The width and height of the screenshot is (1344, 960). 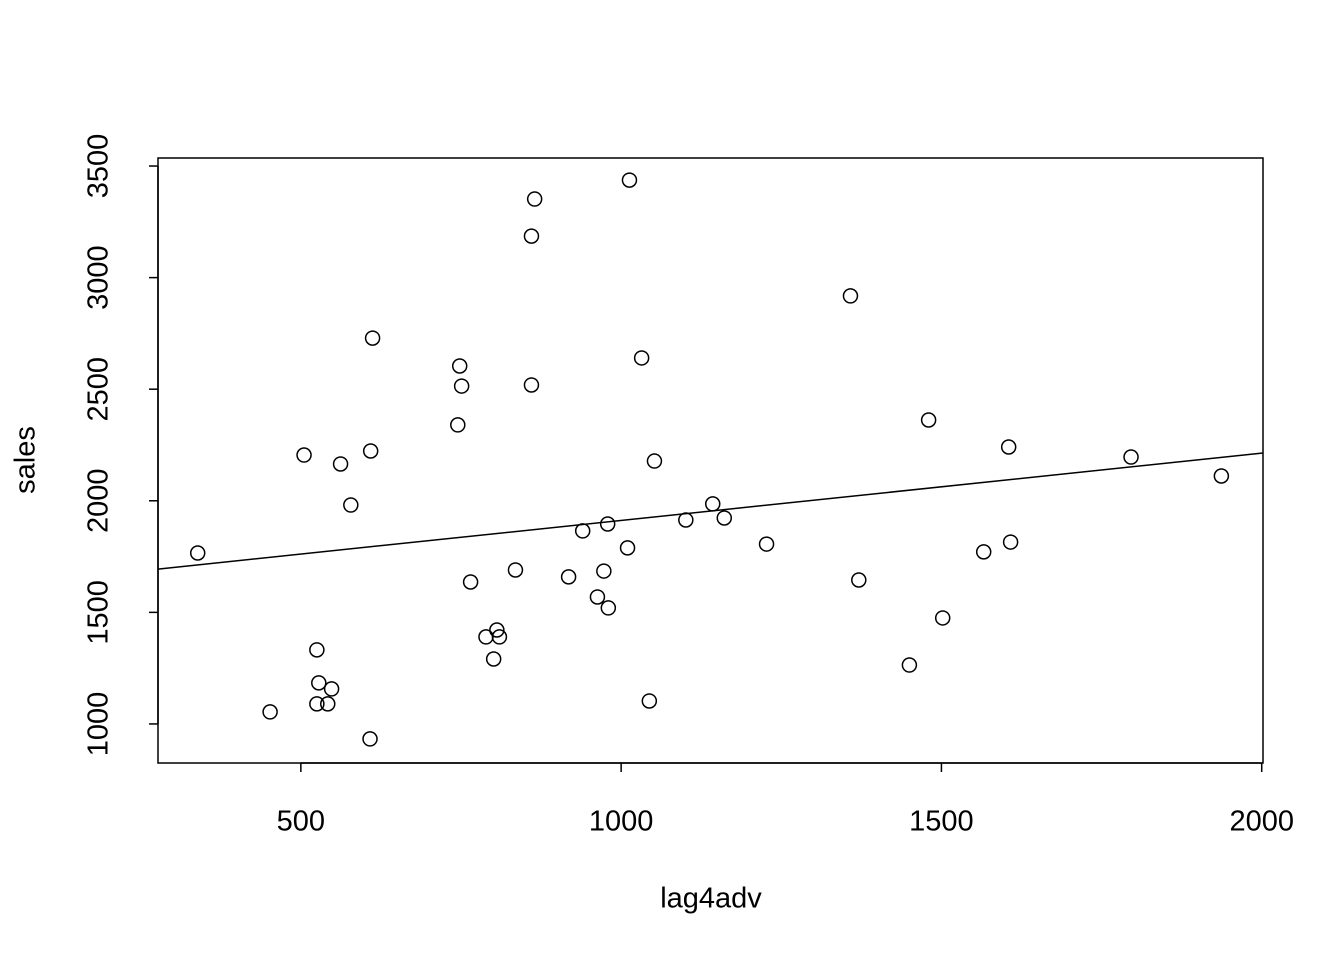 What do you see at coordinates (99, 166) in the screenshot?
I see `y-tick-label: 3500` at bounding box center [99, 166].